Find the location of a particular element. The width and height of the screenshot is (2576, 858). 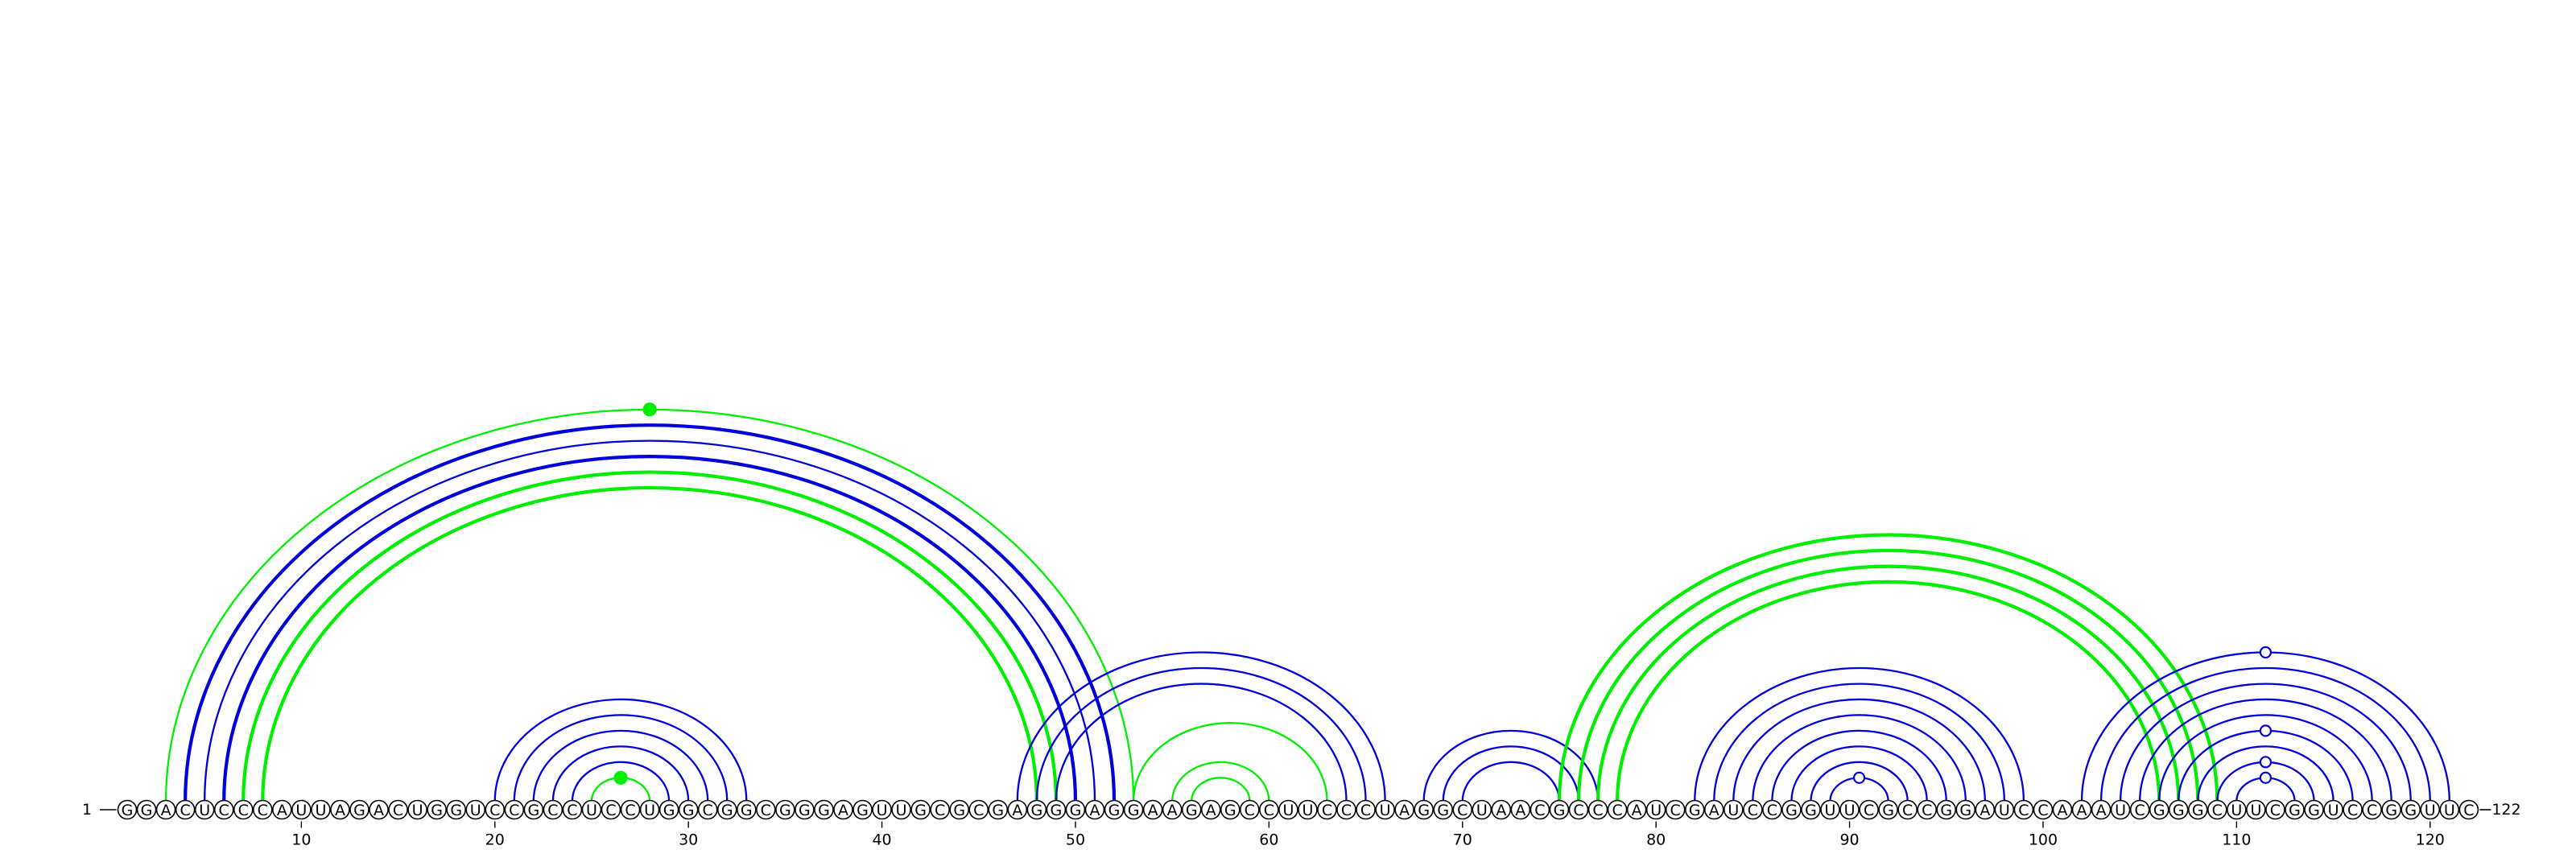

nucleotide-32: G is located at coordinates (726, 809).